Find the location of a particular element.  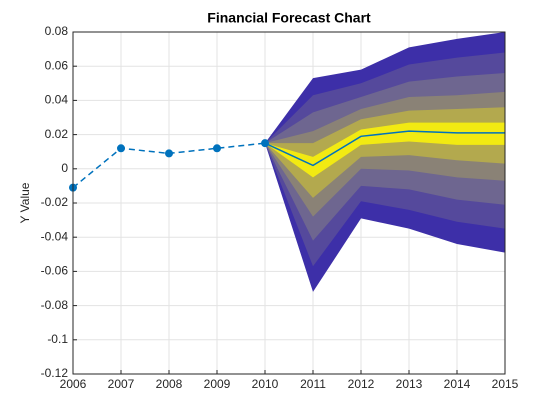

x-tick-label: 2008 is located at coordinates (169, 384).